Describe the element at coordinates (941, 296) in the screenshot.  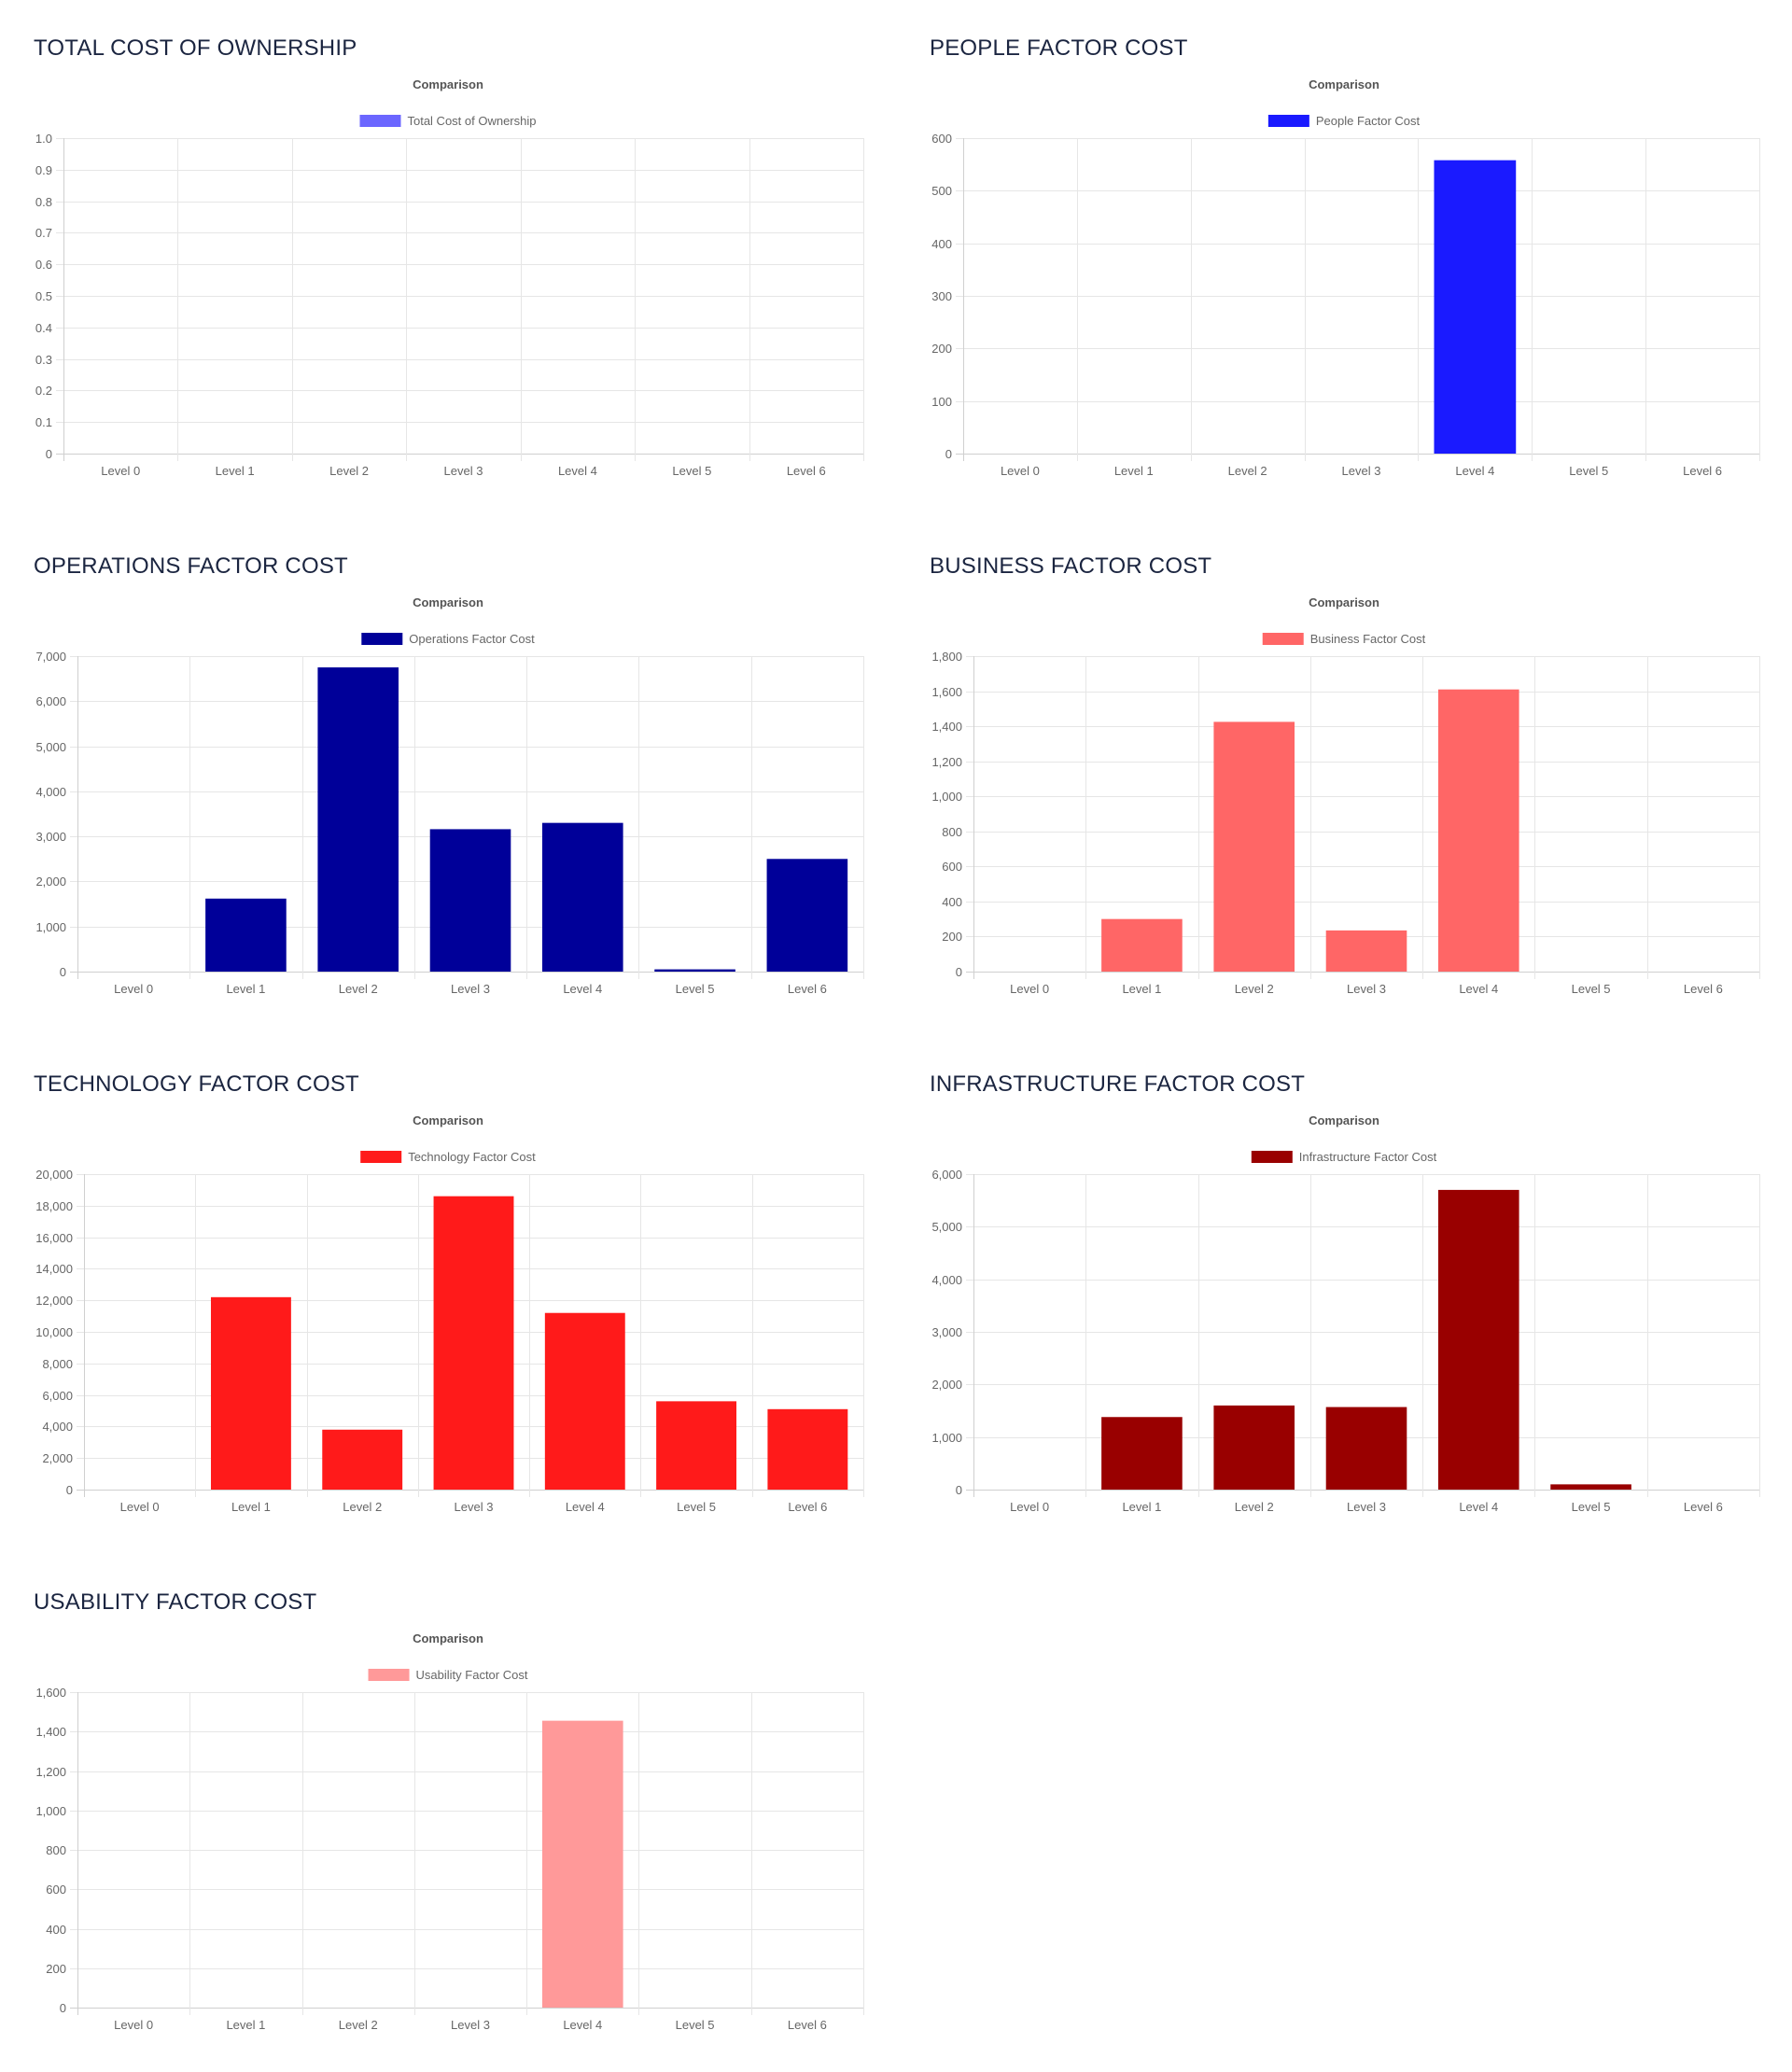
I see `y-tick-label: 300` at that location.